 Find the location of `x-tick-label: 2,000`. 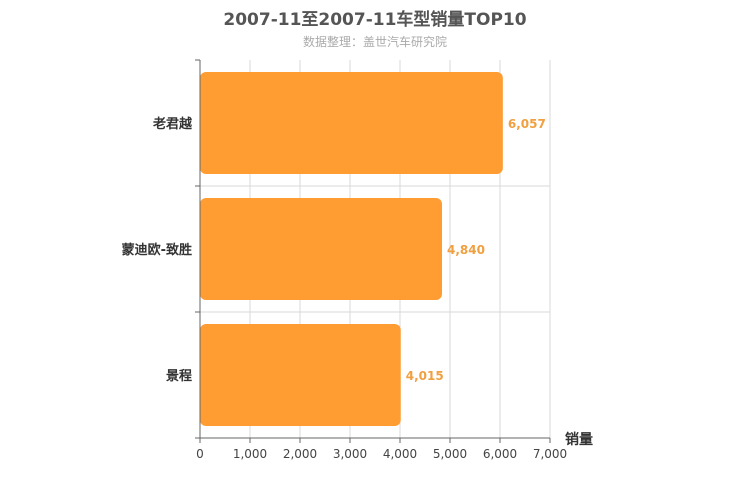

x-tick-label: 2,000 is located at coordinates (300, 454).